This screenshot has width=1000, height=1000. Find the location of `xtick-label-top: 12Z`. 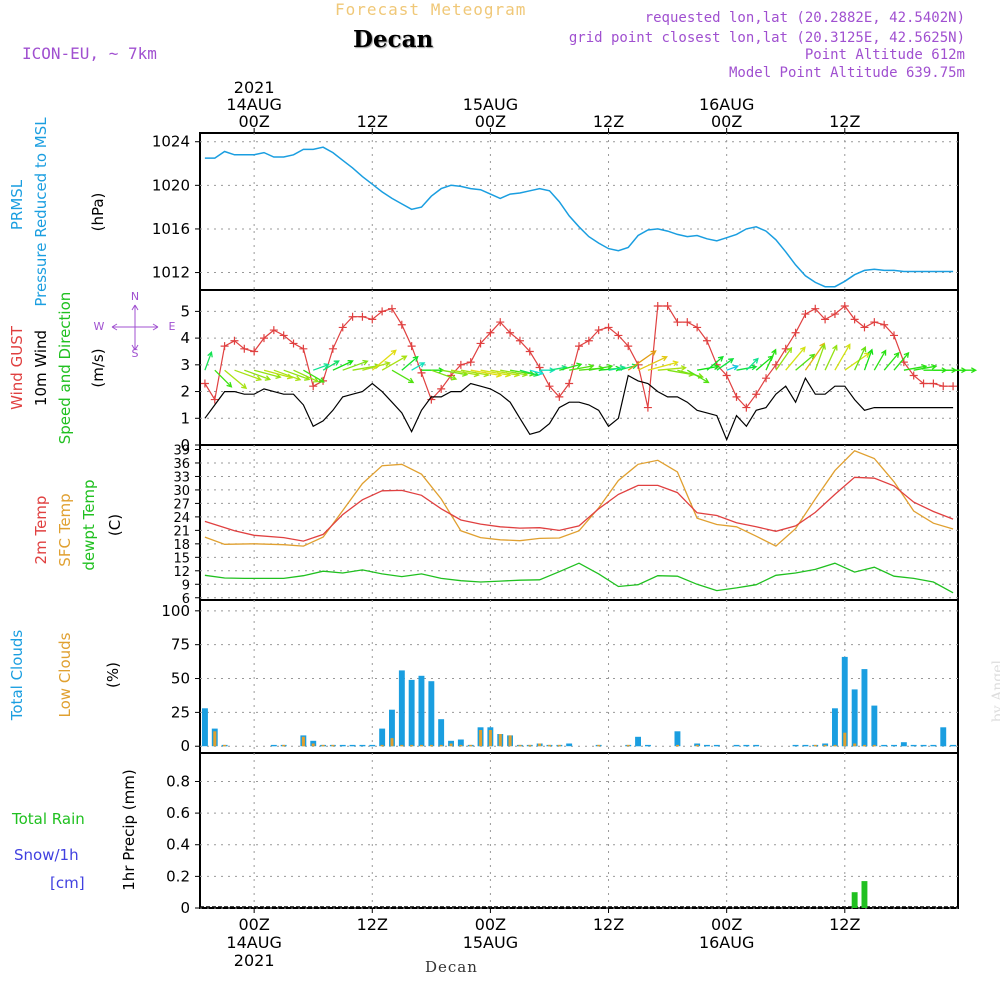

xtick-label-top: 12Z is located at coordinates (844, 121).